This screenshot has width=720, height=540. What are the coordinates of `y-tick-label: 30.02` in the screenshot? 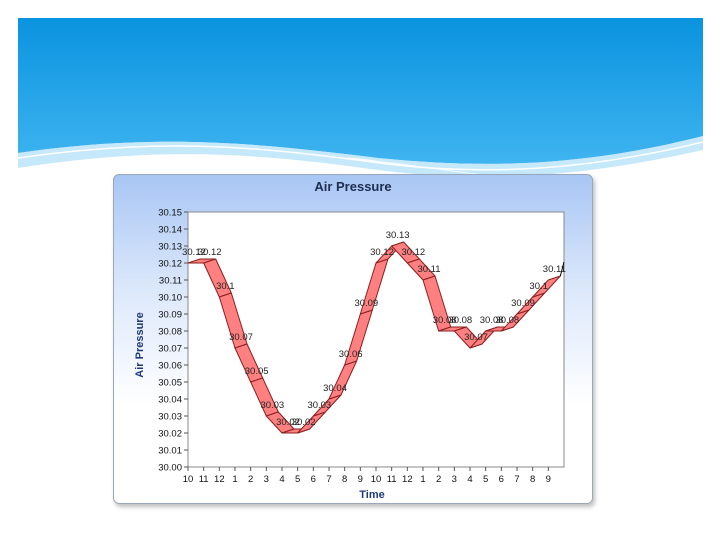 It's located at (170, 434).